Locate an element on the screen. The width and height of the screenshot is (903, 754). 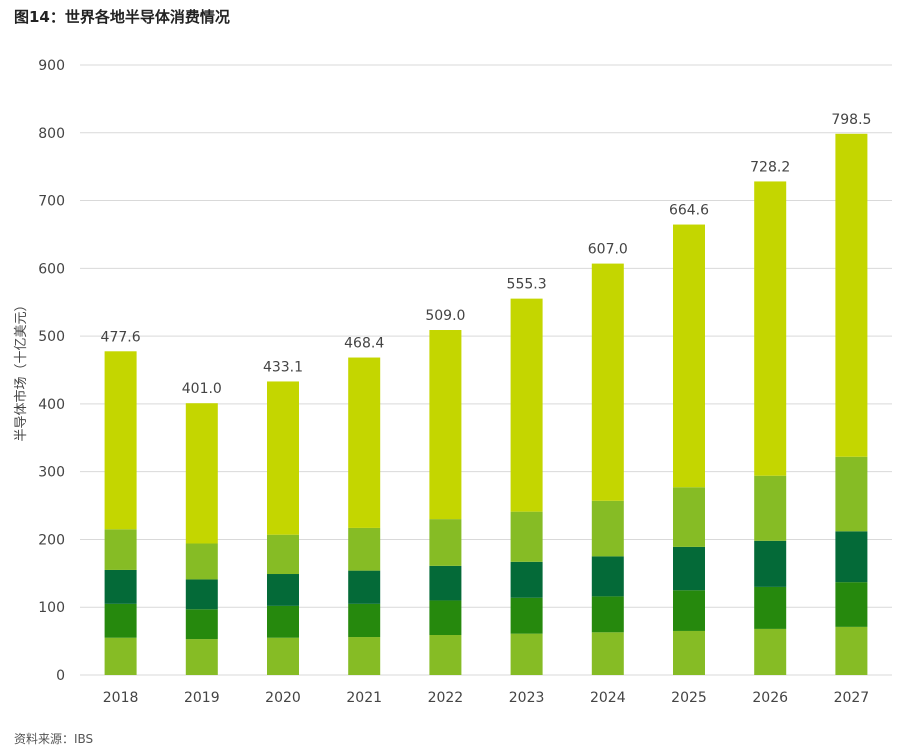
y-tick-label: 400 is located at coordinates (51, 405).